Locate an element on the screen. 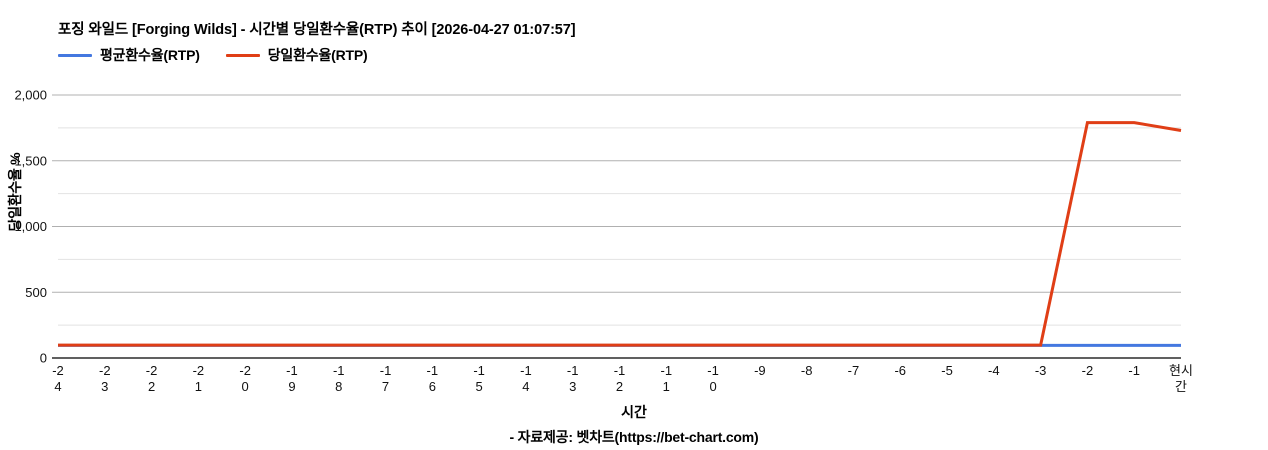  x-axis-tick-label: -9 is located at coordinates (760, 370).